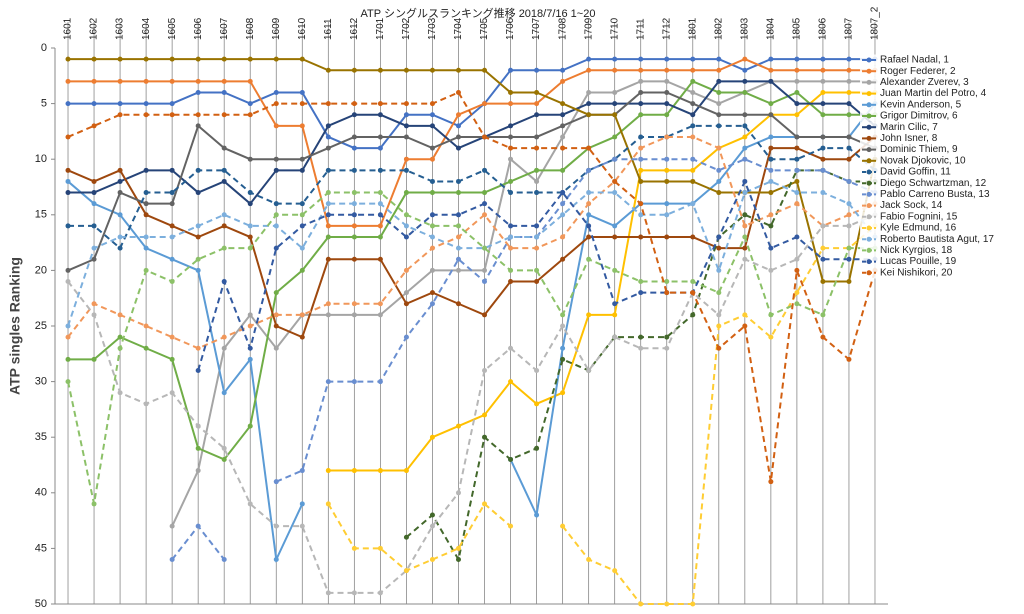  Describe the element at coordinates (146, 28) in the screenshot. I see `x-tick-label: 1604` at that location.